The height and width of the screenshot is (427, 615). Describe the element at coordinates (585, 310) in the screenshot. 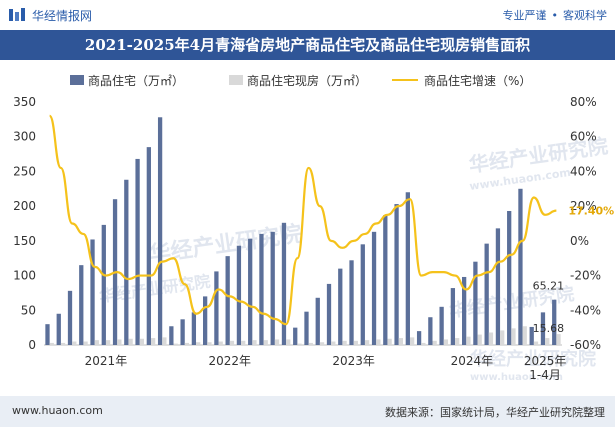

I see `y-right-tick: -40%` at that location.